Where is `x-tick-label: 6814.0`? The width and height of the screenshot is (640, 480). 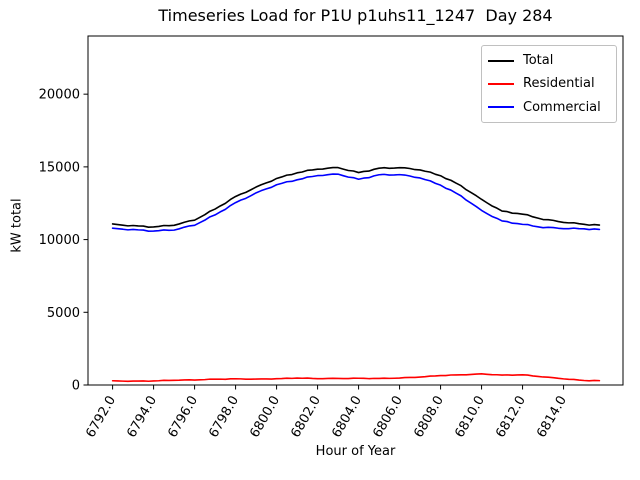 x-tick-label: 6814.0 is located at coordinates (552, 417).